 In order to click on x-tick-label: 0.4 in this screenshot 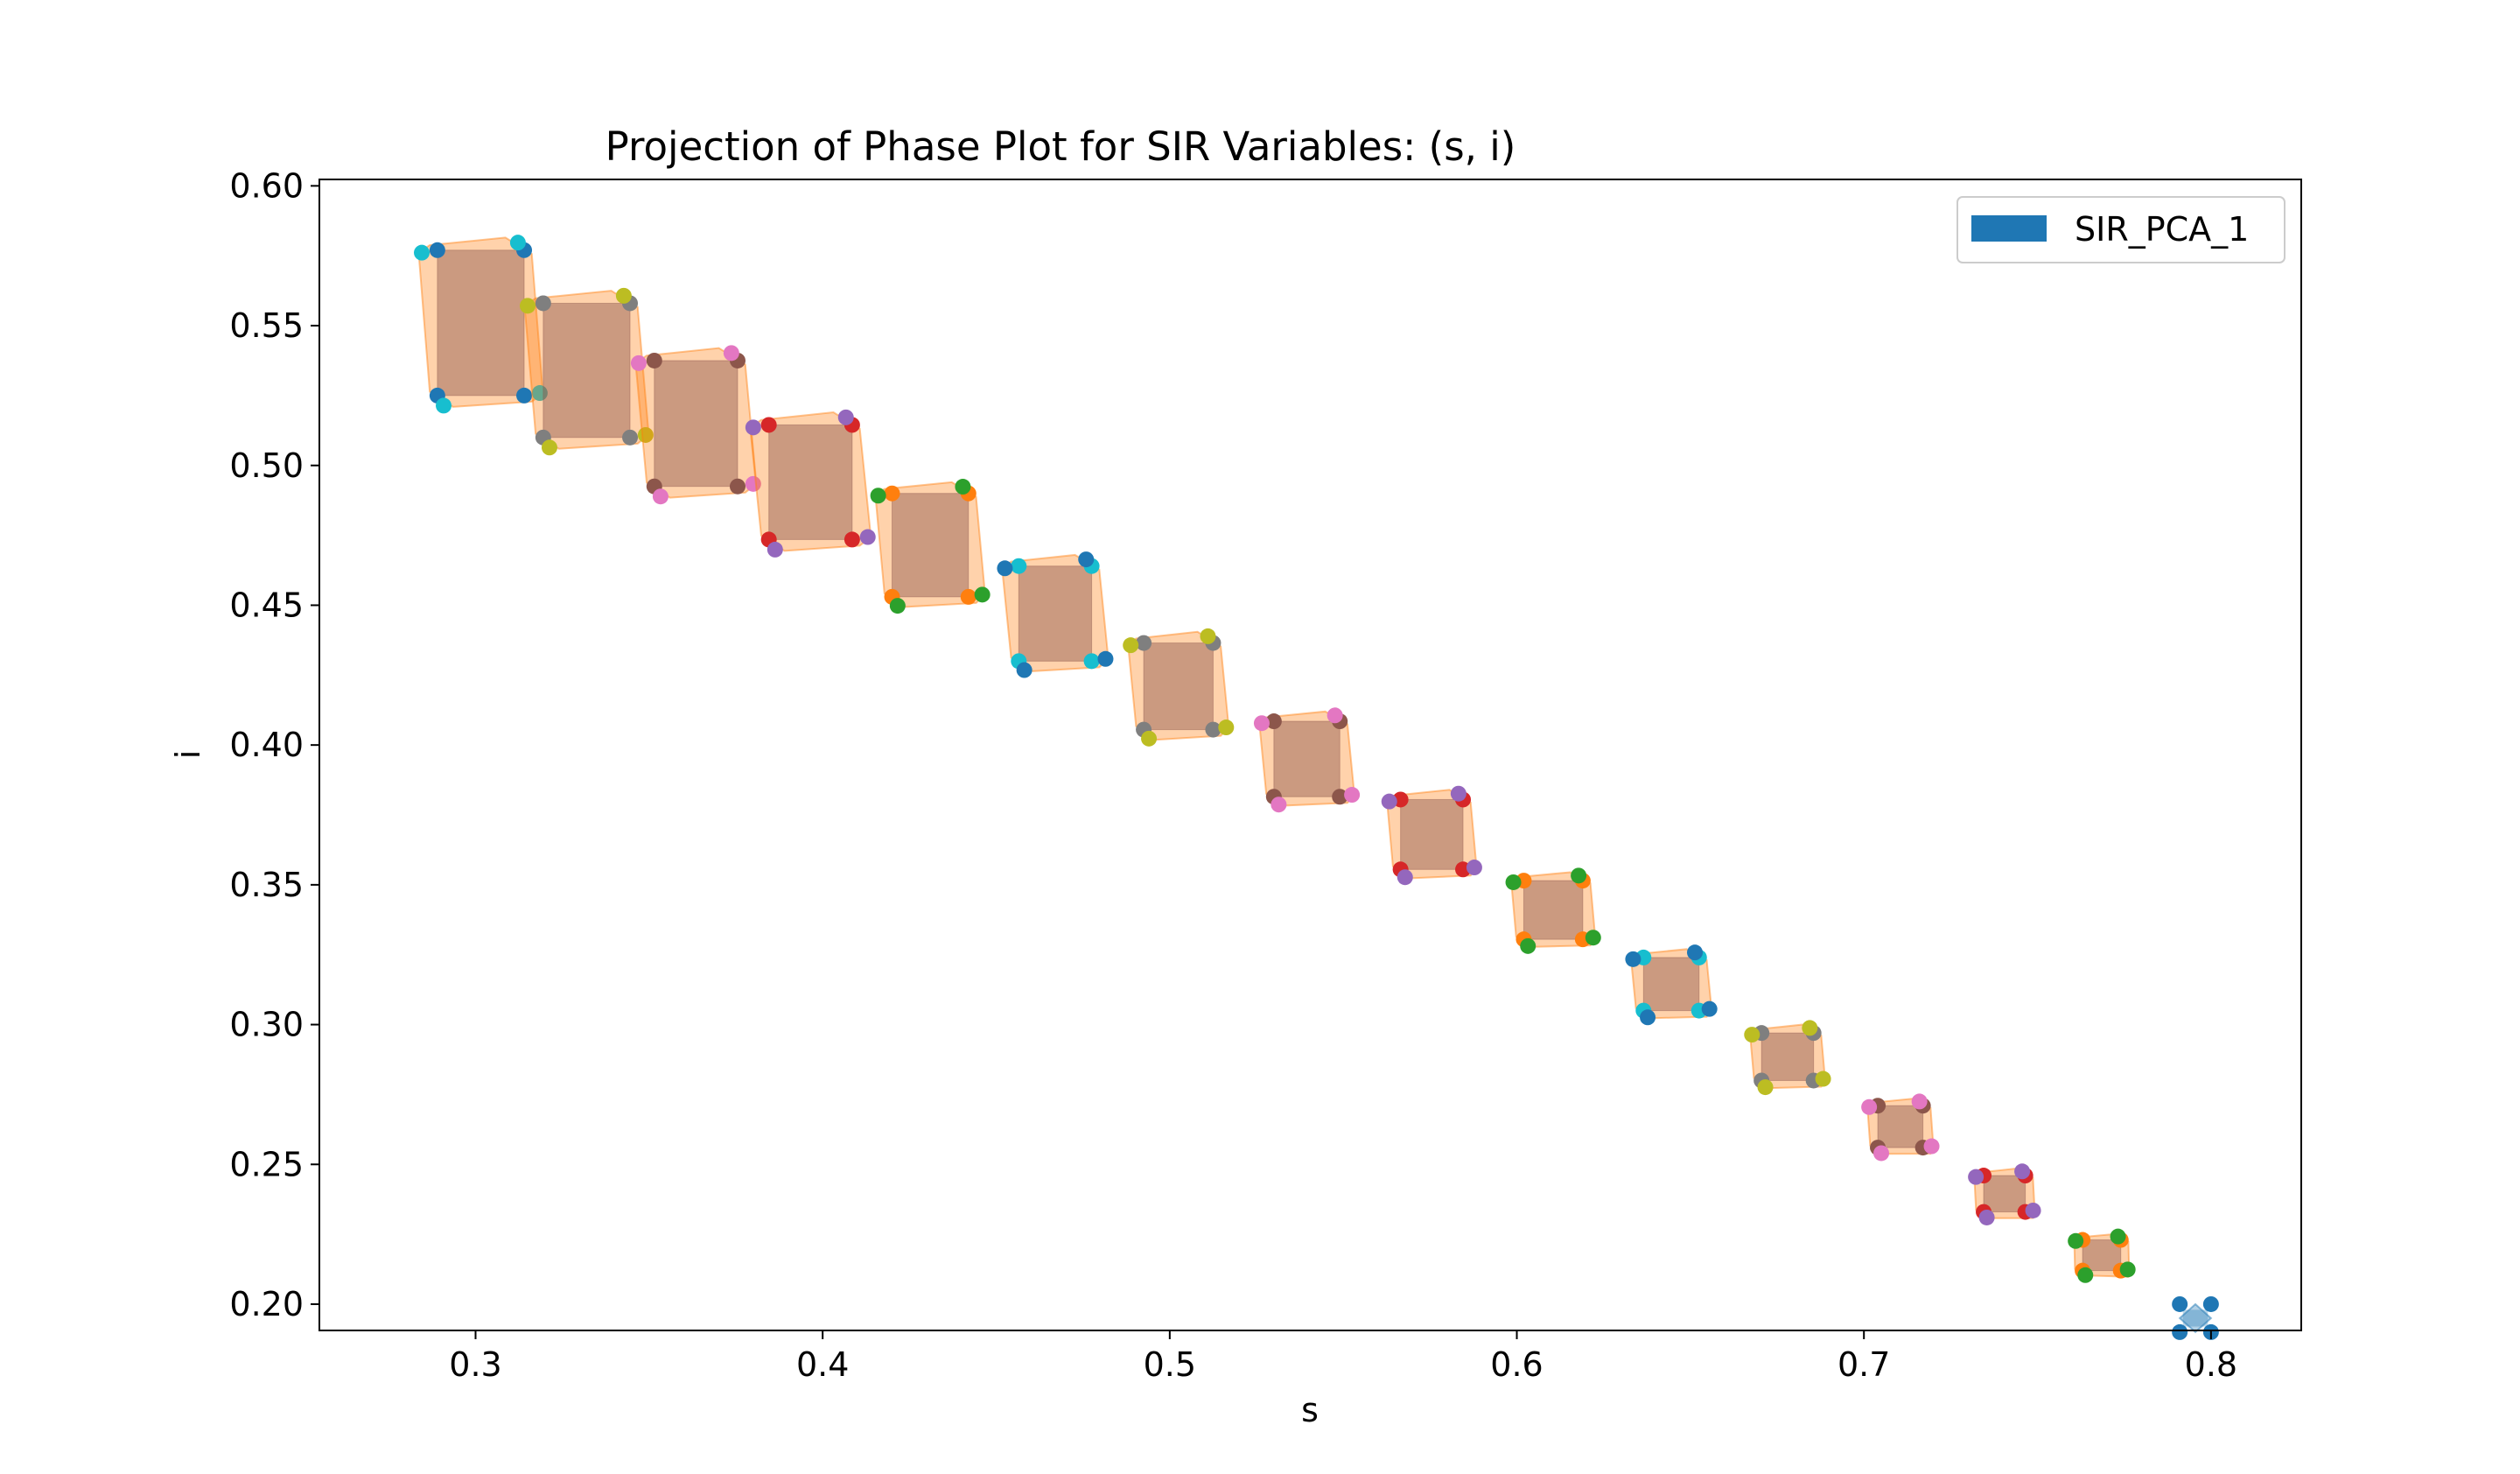, I will do `click(822, 1364)`.